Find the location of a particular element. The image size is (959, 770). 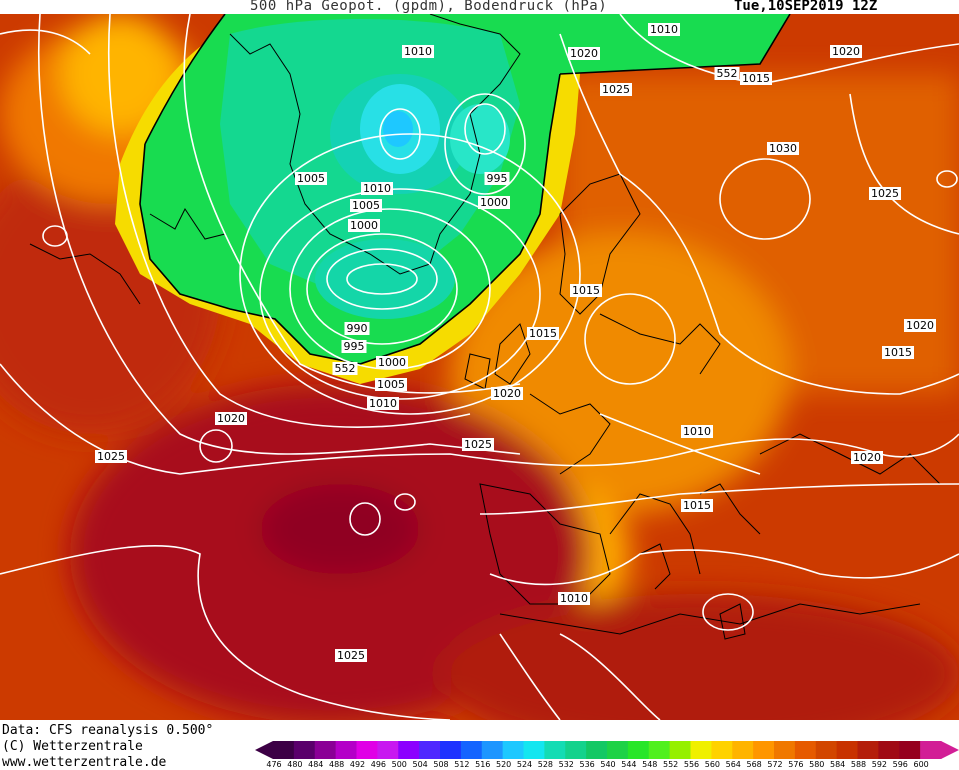

isobar-label: 552 is located at coordinates (727, 73).